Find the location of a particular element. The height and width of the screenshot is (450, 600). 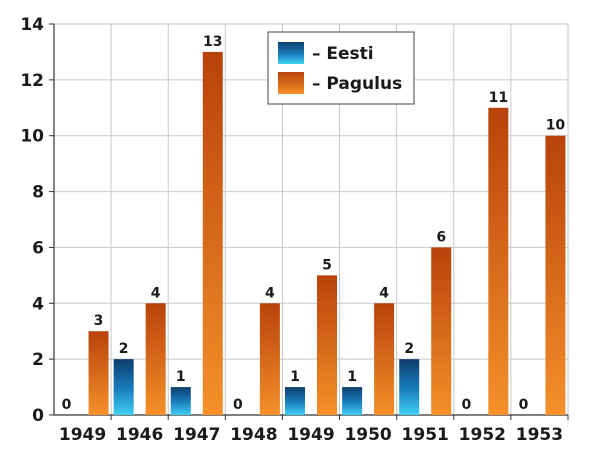

y-tick-label: 2 is located at coordinates (38, 360).